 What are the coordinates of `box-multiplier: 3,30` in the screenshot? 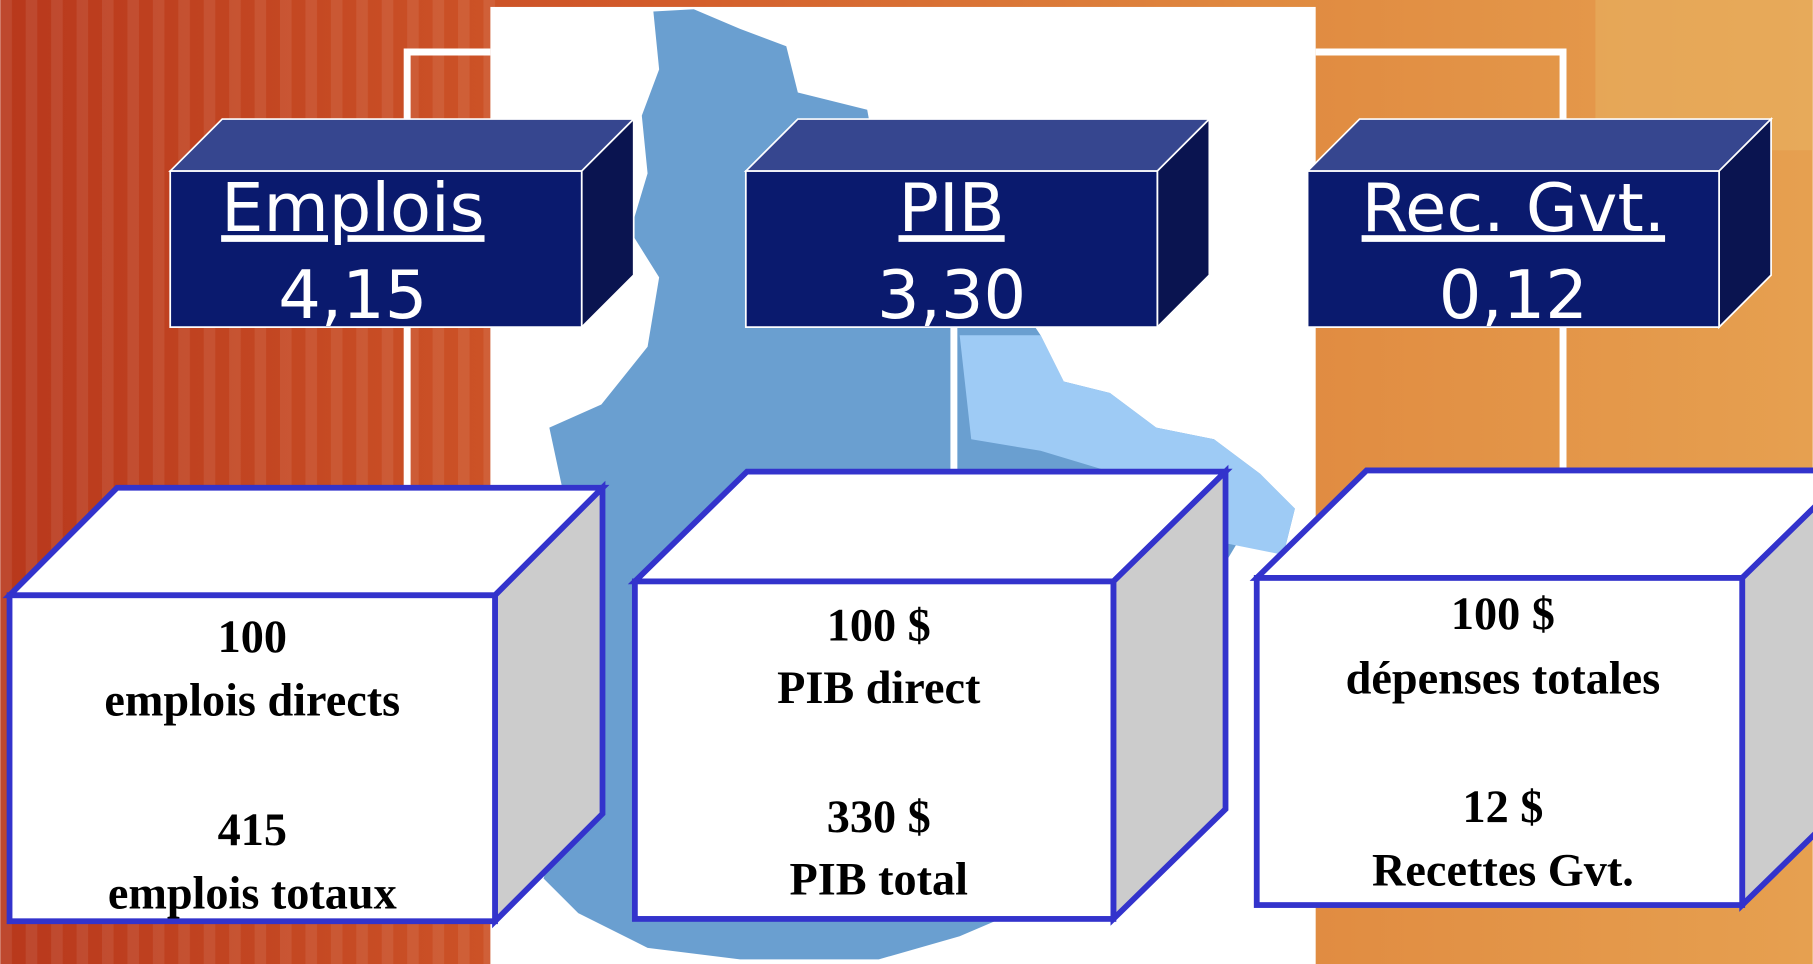 It's located at (951, 295).